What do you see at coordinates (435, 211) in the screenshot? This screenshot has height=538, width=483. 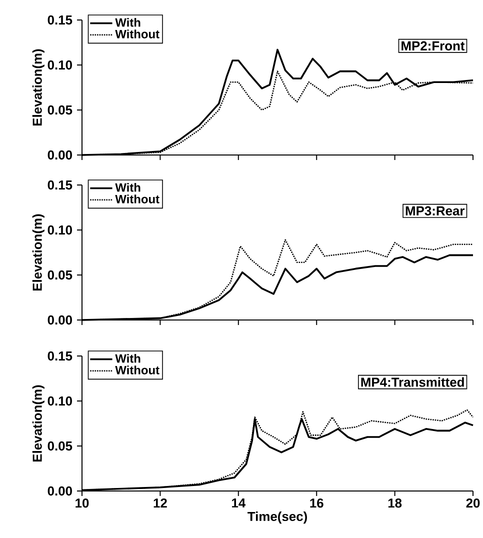 I see `annotation: MP3:Rear` at bounding box center [435, 211].